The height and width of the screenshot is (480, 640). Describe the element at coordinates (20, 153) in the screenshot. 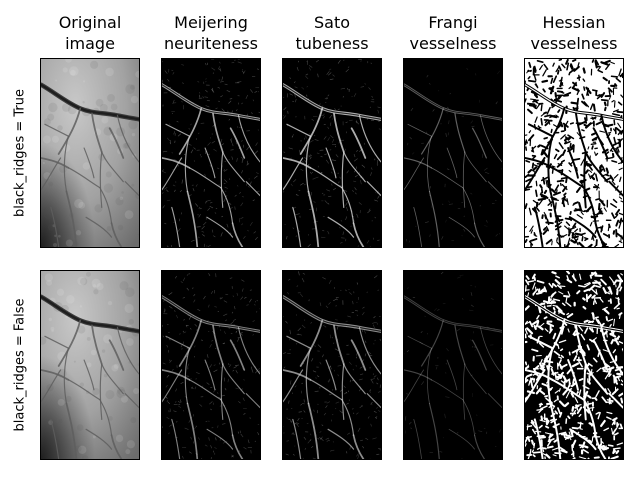

I see `row-label-0: black_ridges = True` at that location.